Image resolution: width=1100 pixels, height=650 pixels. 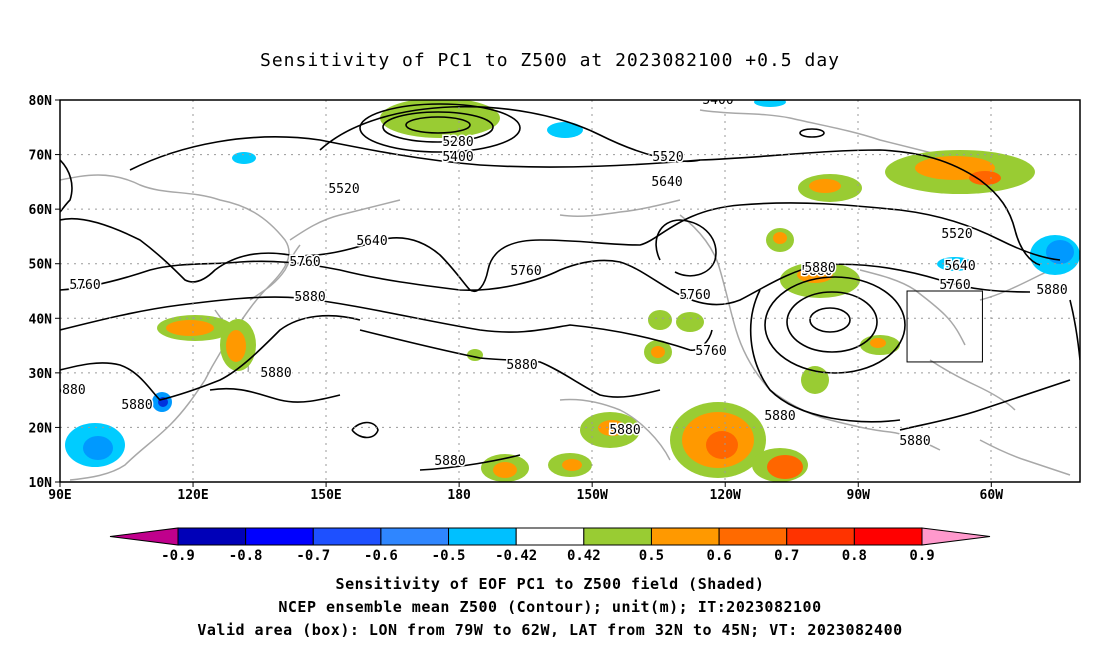 What do you see at coordinates (921, 556) in the screenshot?
I see `colorbar-label: 0.9` at bounding box center [921, 556].